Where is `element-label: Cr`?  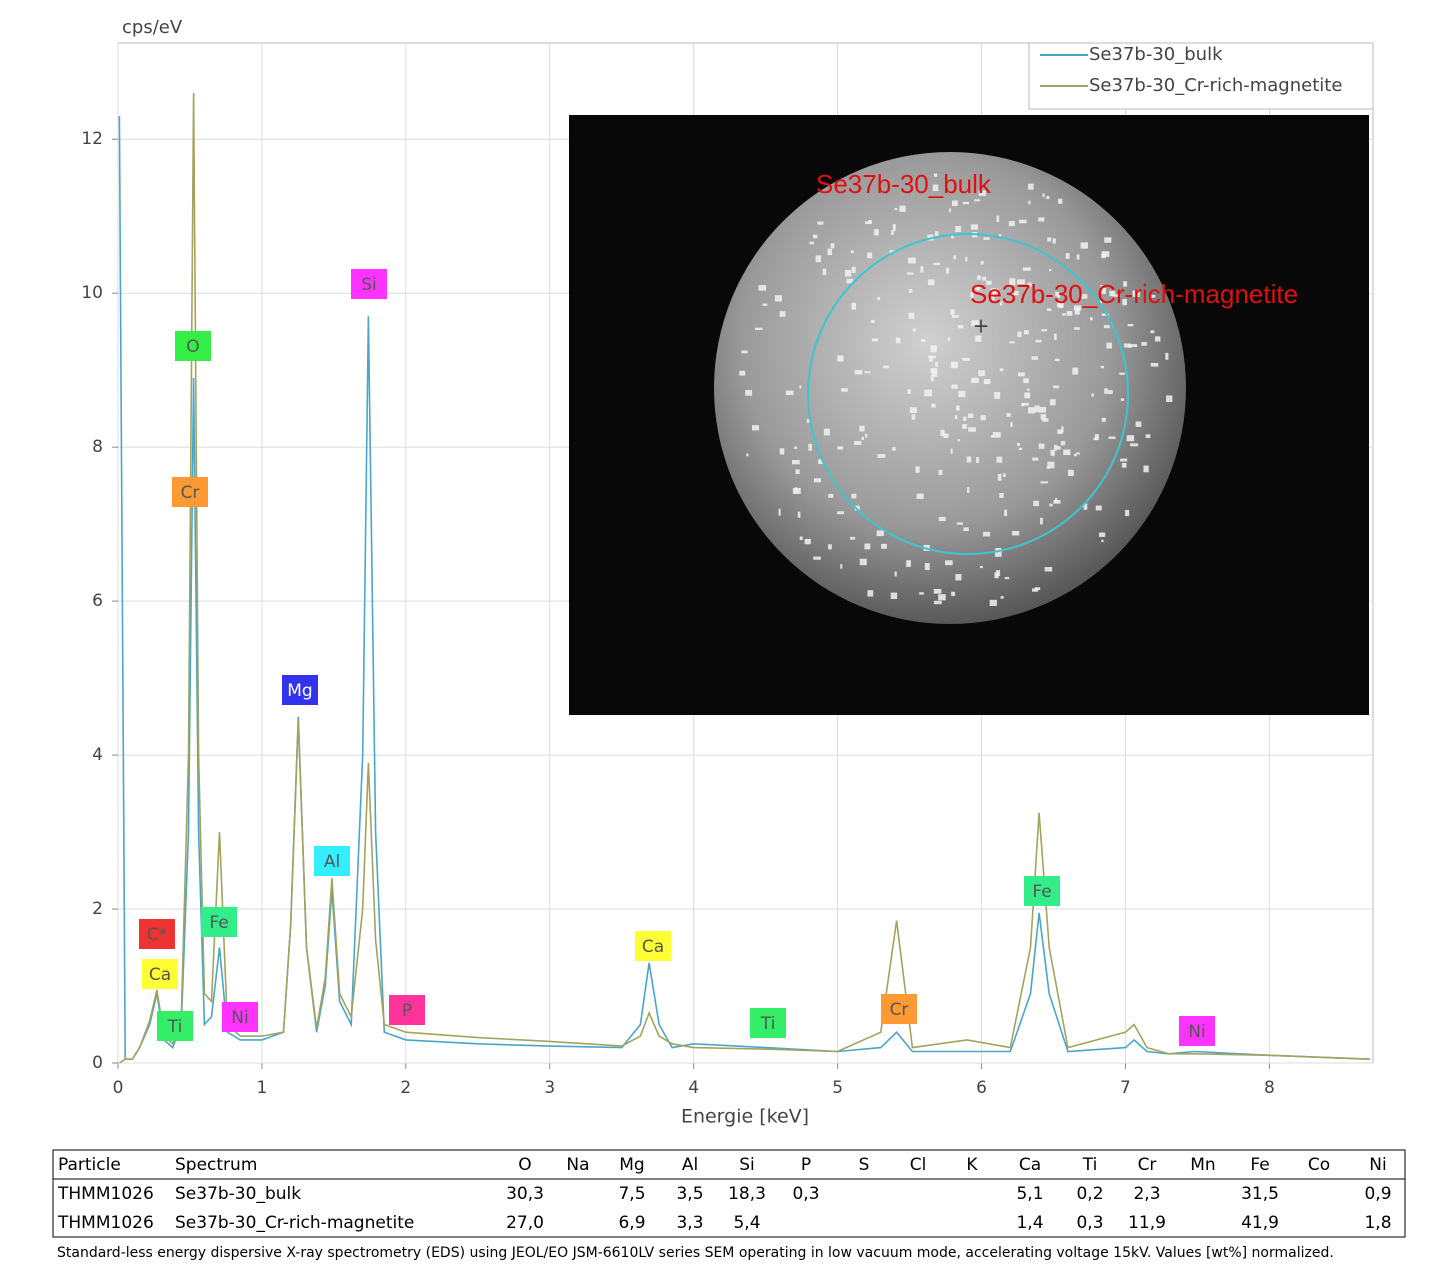 element-label: Cr is located at coordinates (899, 1009).